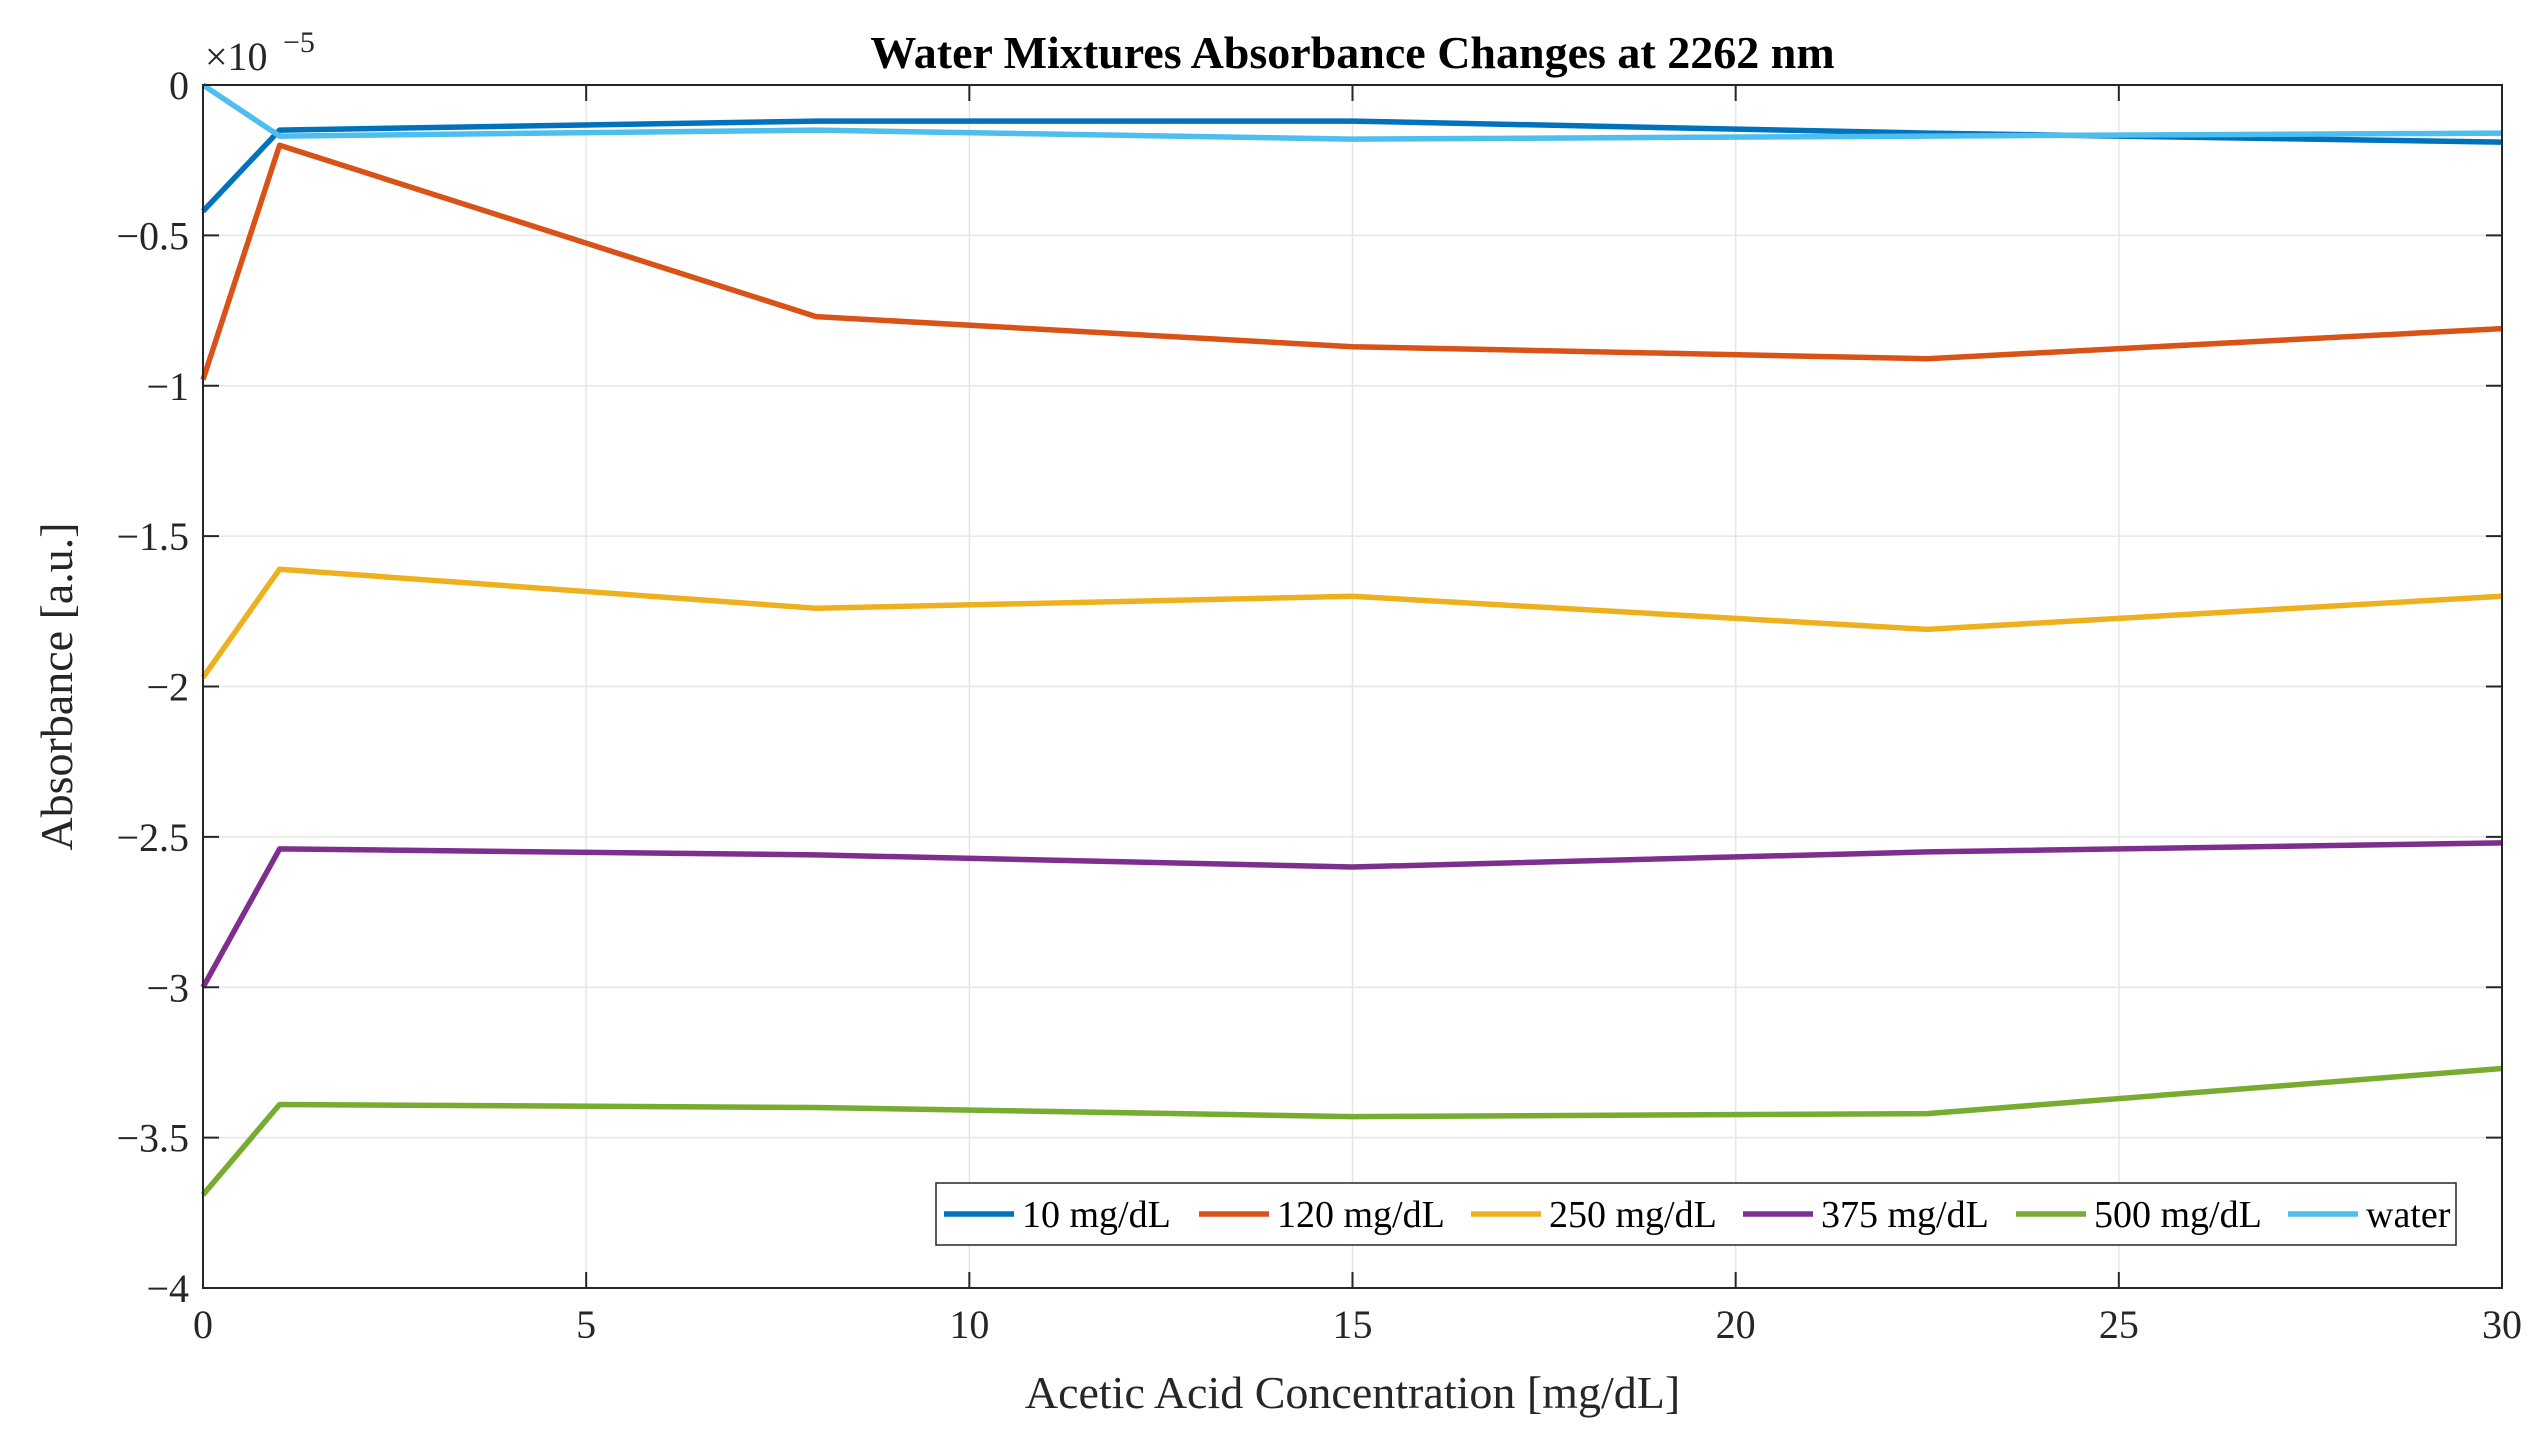 This screenshot has height=1437, width=2541. I want to click on y-axis-exponent: ×10 −5, so click(260, 52).